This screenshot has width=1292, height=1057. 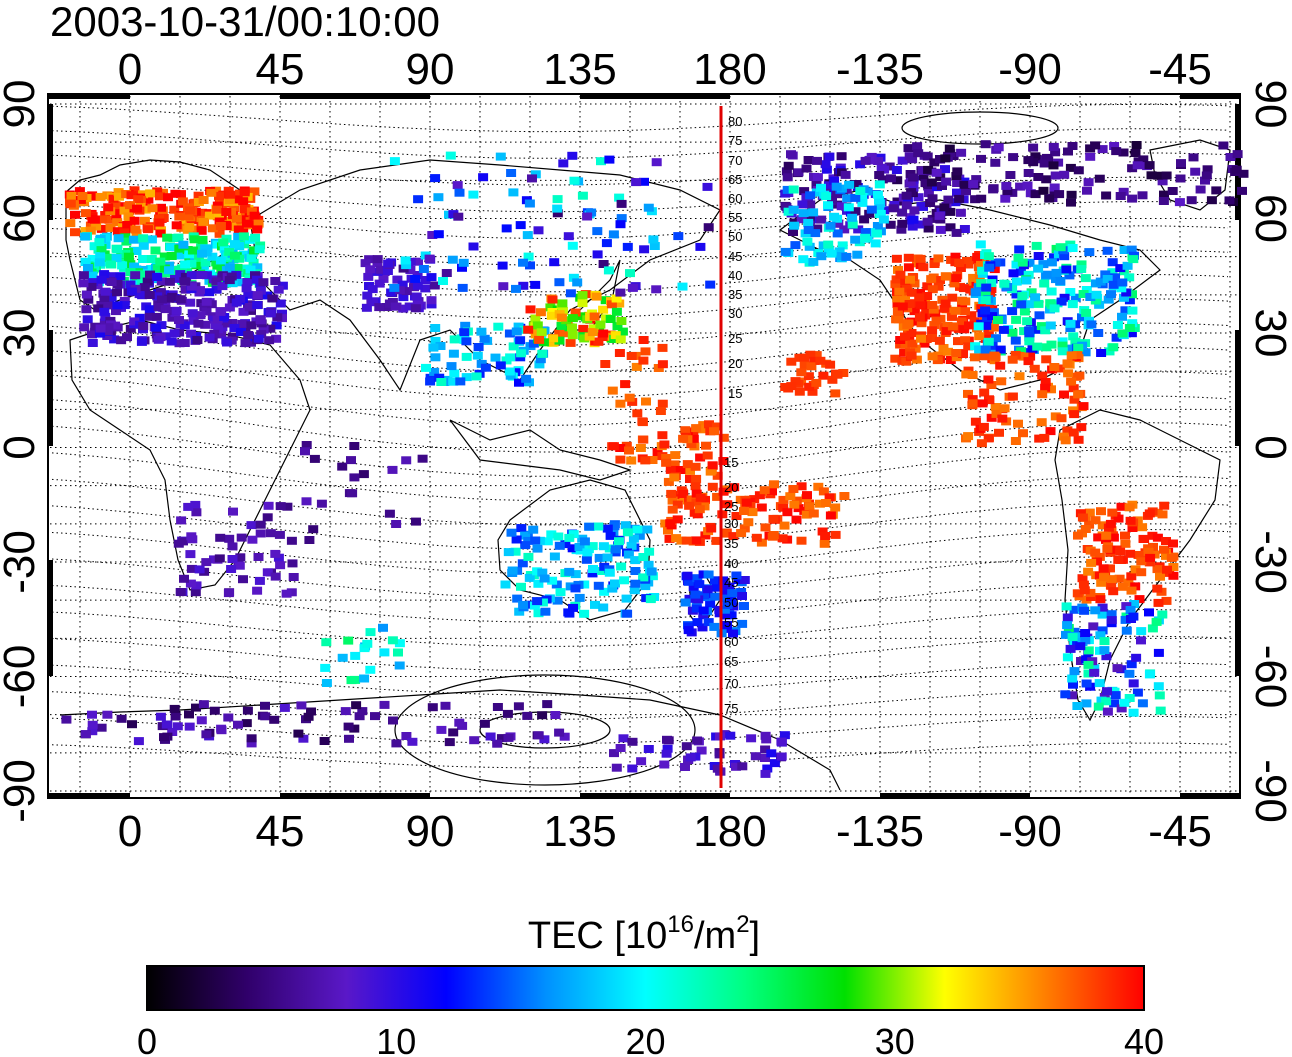 What do you see at coordinates (644, 934) in the screenshot?
I see `colorbar-title: TEC [1016/m2]` at bounding box center [644, 934].